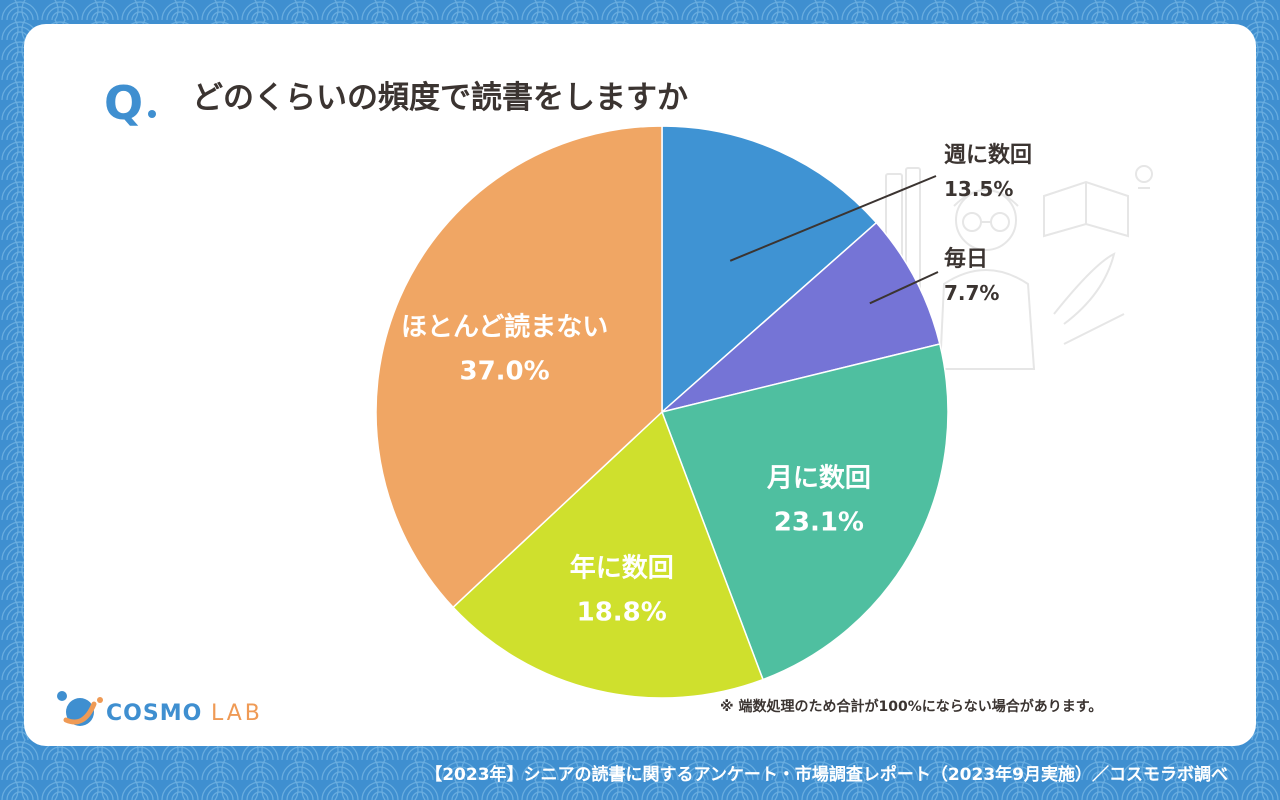  Describe the element at coordinates (988, 155) in the screenshot. I see `slice-label-0: 週に数回` at that location.